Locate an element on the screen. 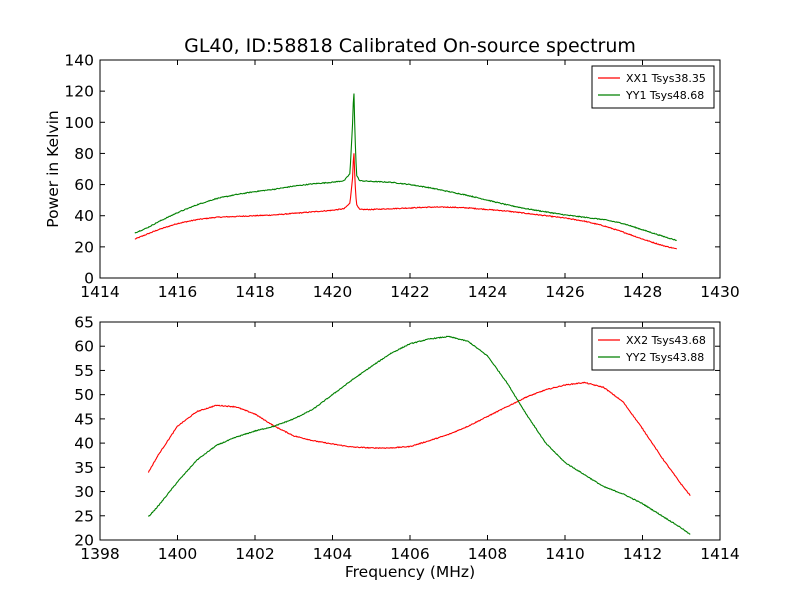 The image size is (800, 604). legend-label: XX2 Tsys43.68 is located at coordinates (666, 340).